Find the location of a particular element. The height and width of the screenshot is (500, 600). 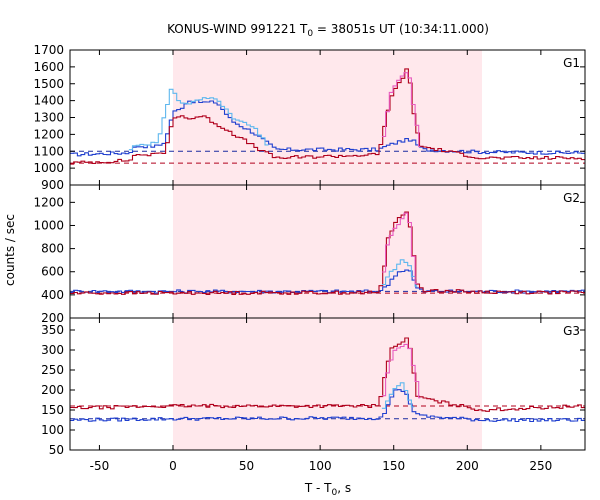

x-axis-label: T - T0, s is located at coordinates (327, 489).